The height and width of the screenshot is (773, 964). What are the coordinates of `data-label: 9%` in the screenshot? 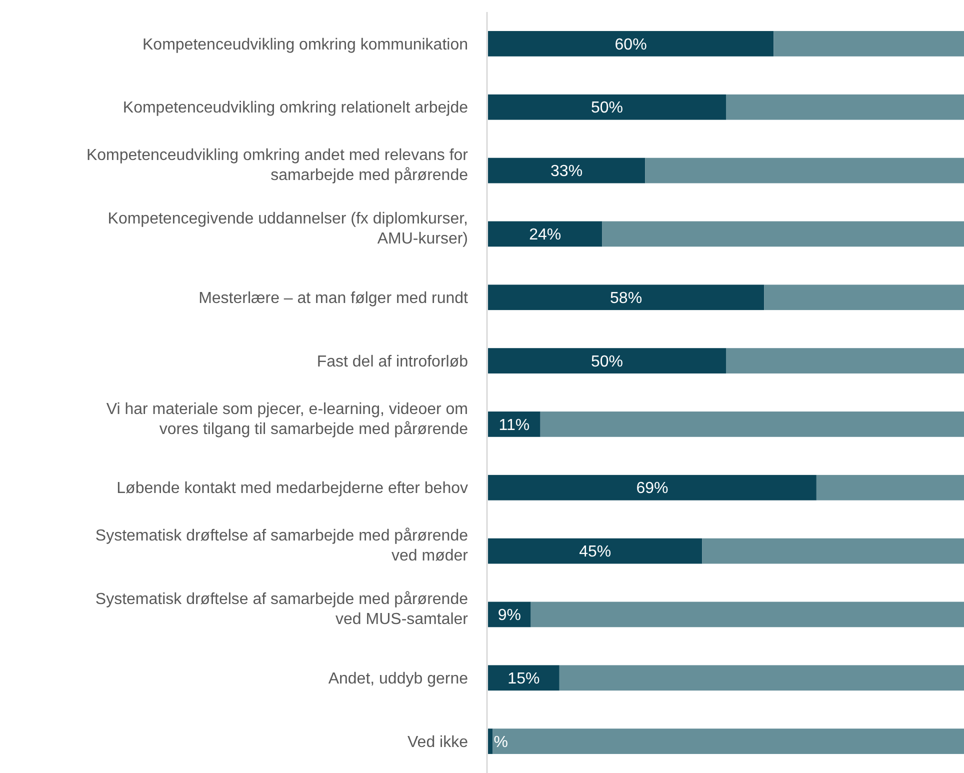 It's located at (509, 615).